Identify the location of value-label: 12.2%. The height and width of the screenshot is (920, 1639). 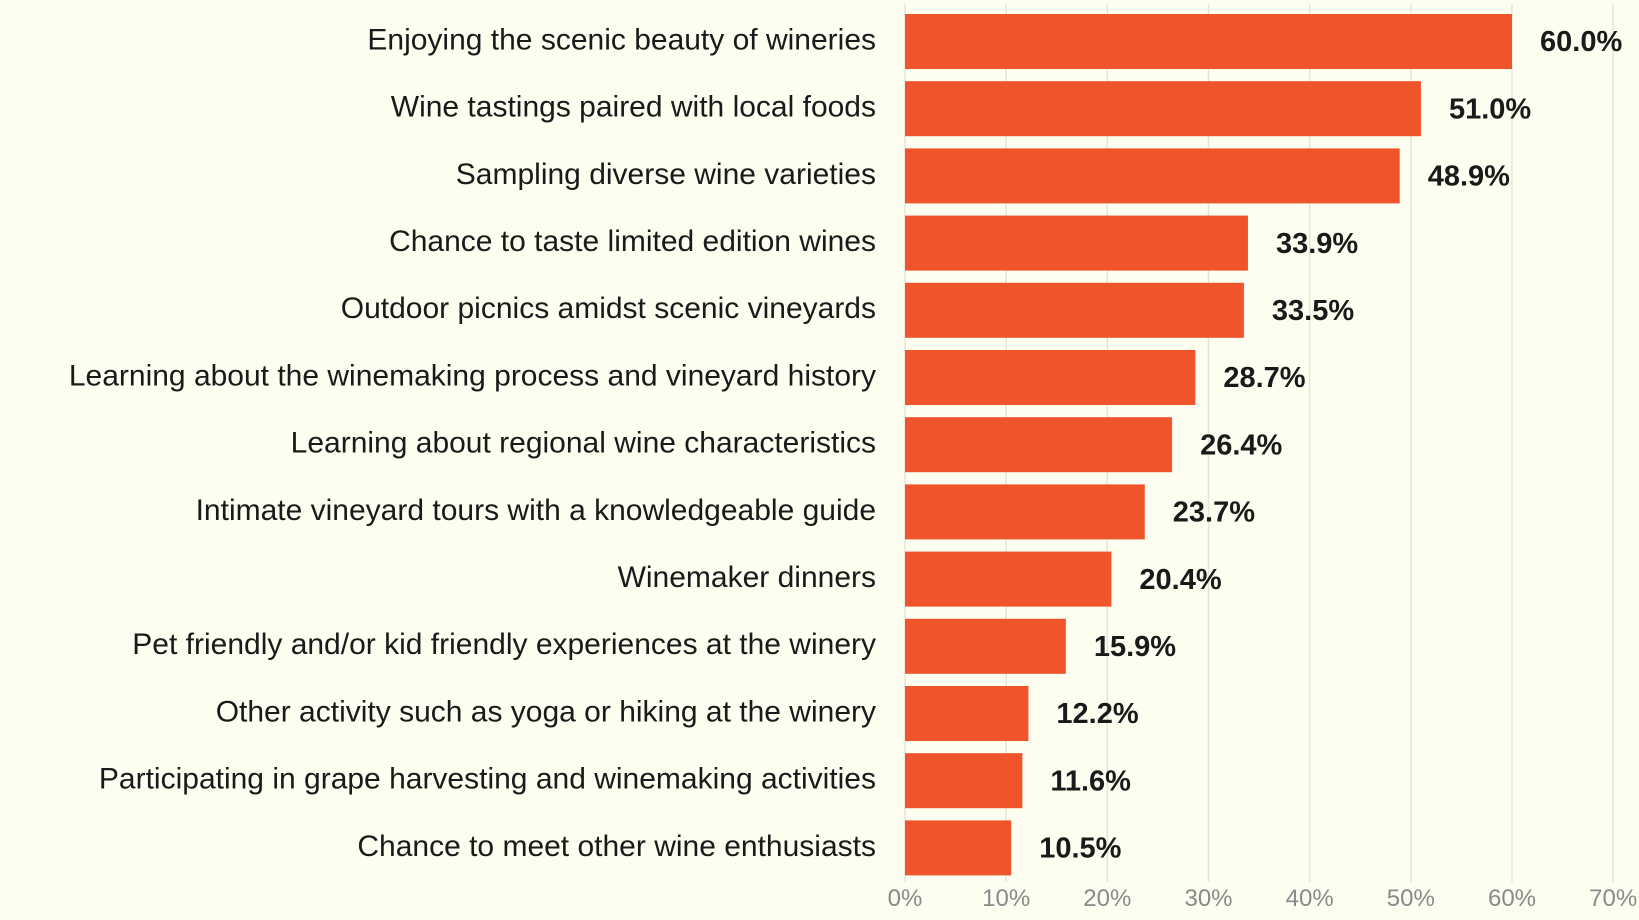
(1097, 714).